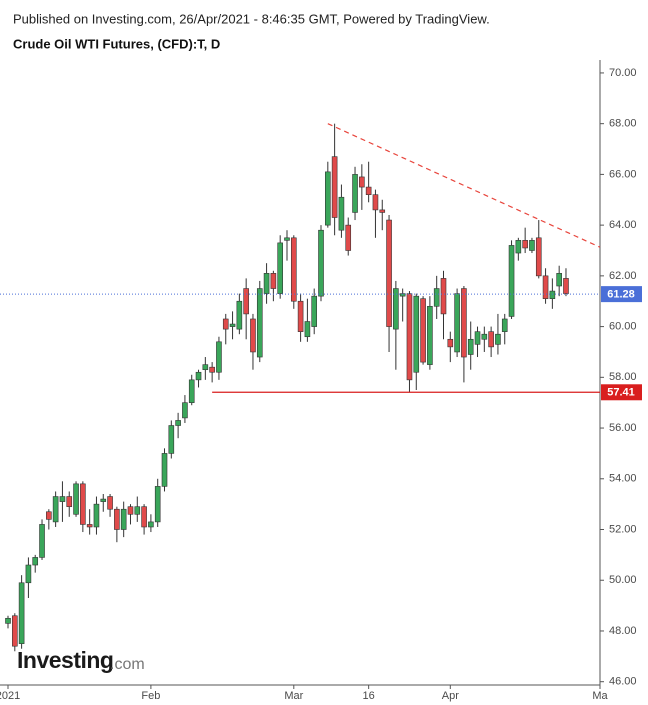 The width and height of the screenshot is (648, 705). Describe the element at coordinates (600, 696) in the screenshot. I see `x-tick-label: Ma` at that location.